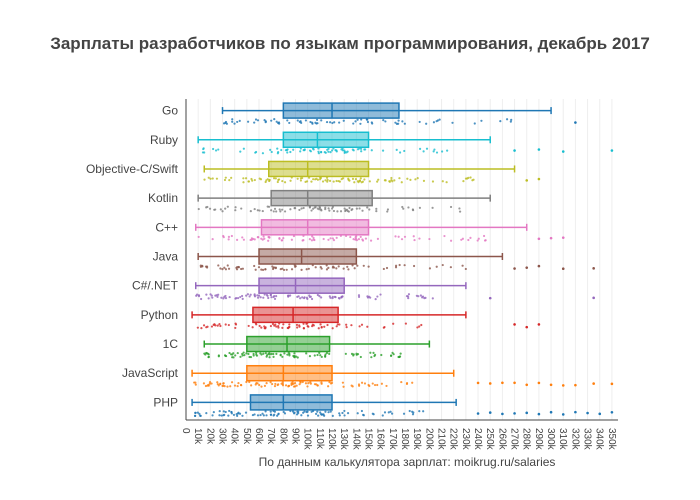 This screenshot has width=700, height=500. What do you see at coordinates (282, 436) in the screenshot?
I see `x-tick-label: 80k` at bounding box center [282, 436].